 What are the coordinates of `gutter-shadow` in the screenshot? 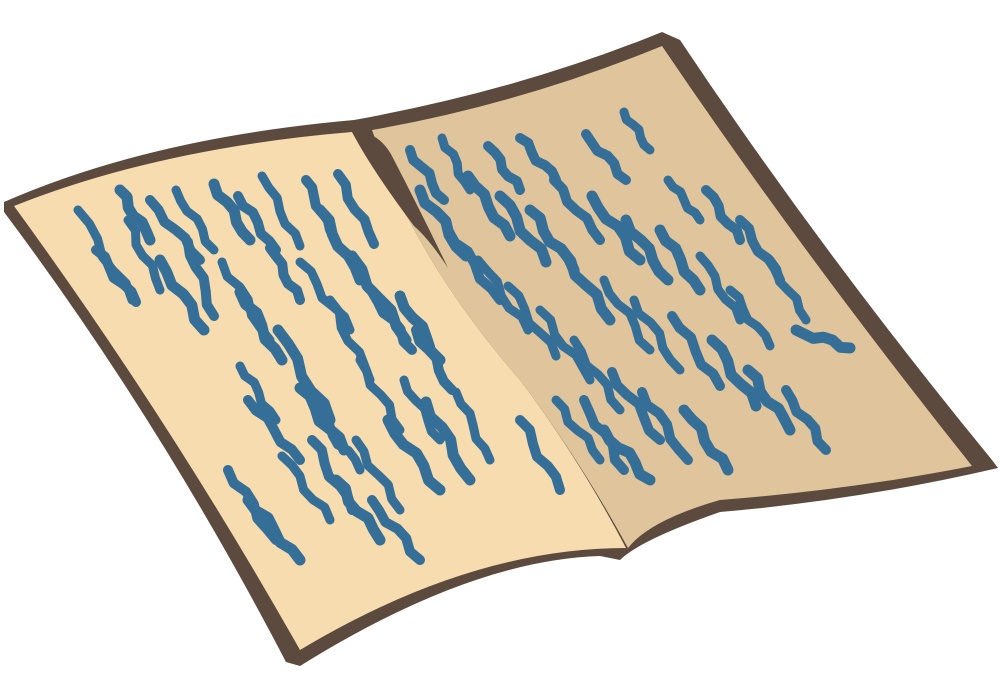 It's located at (400, 199).